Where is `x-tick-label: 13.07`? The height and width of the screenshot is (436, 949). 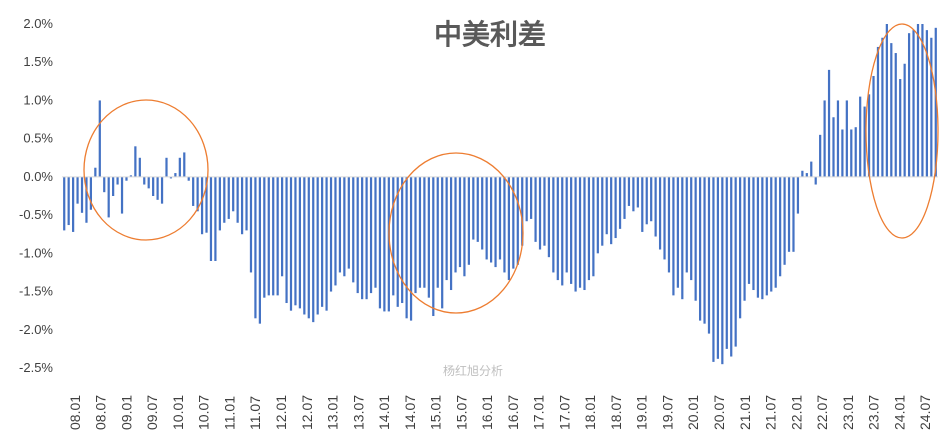
x-tick-label: 13.07 is located at coordinates (358, 412).